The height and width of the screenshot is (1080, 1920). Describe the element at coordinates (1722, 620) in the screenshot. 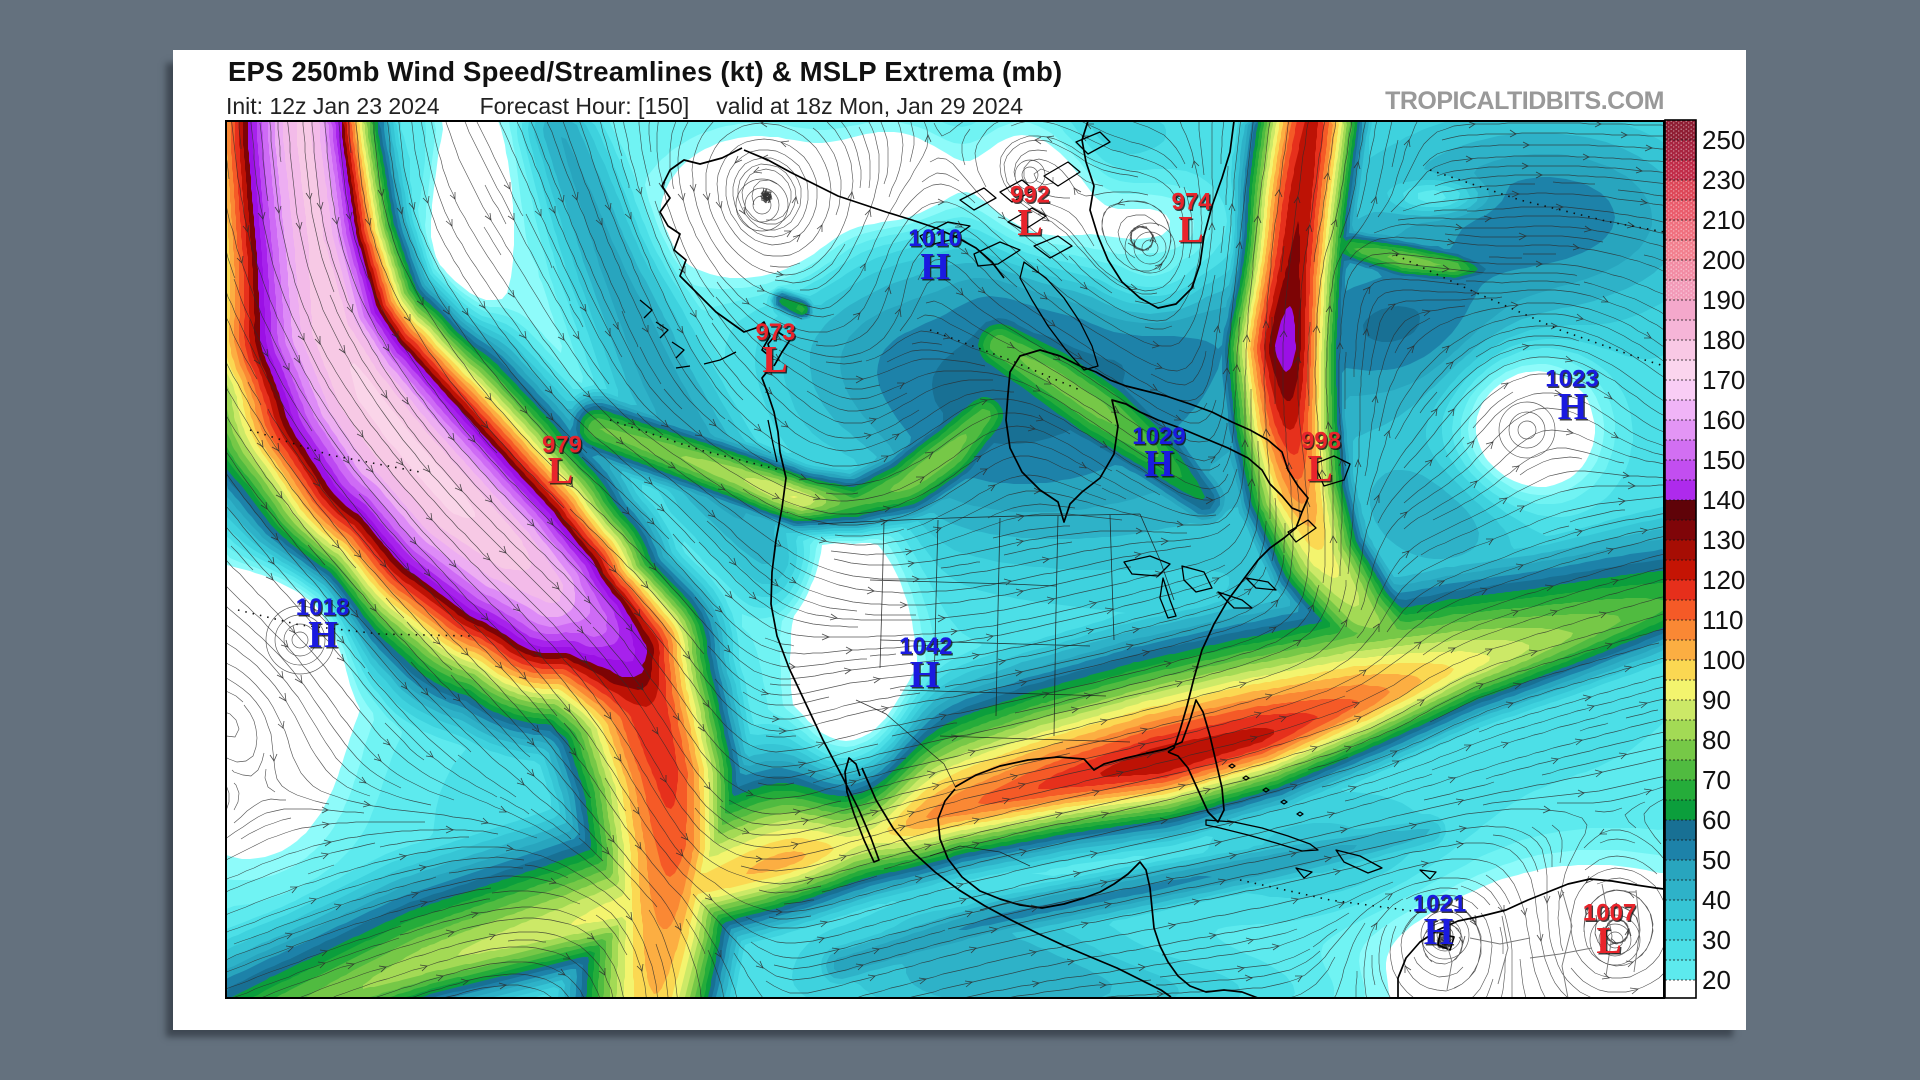

I see `svg-text: 110` at that location.